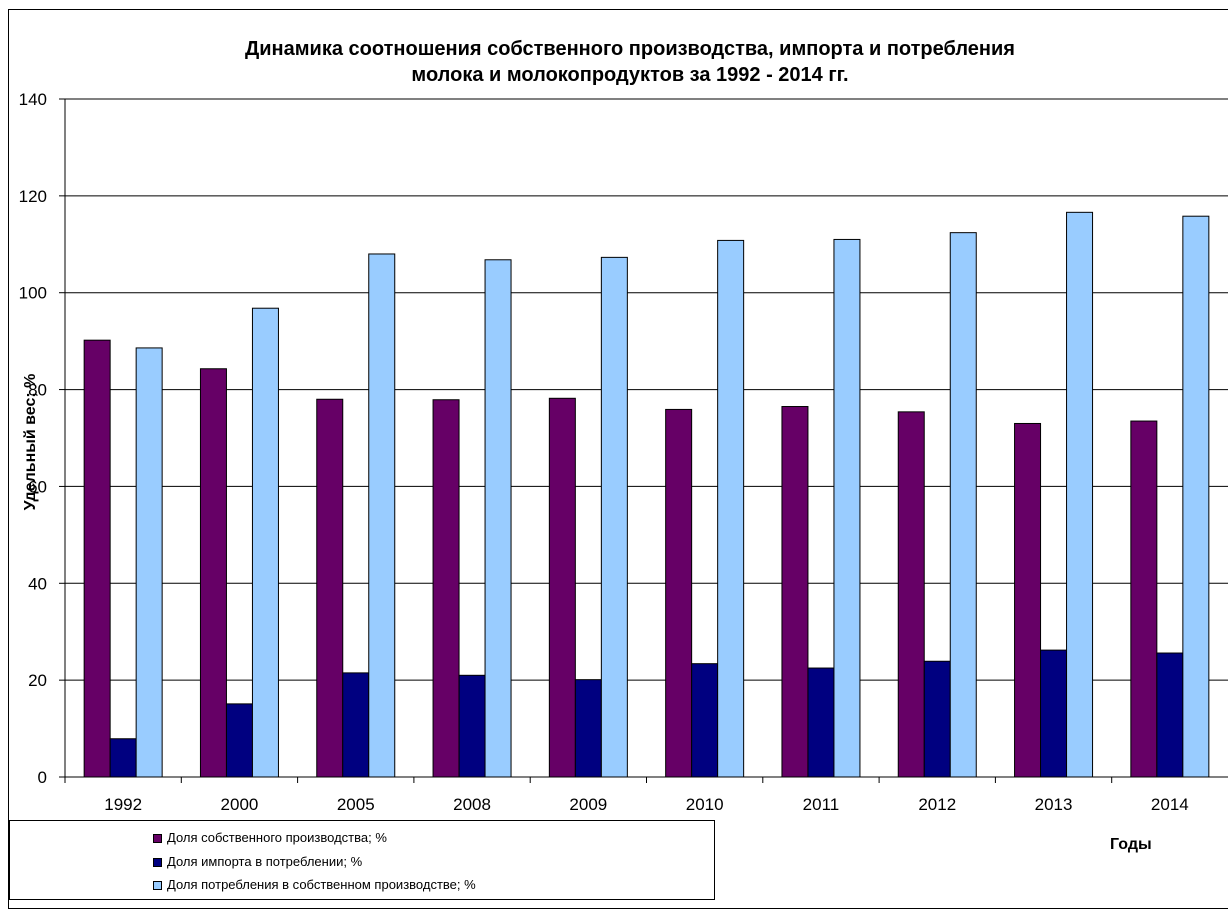  I want to click on x-tick-label: 2005, so click(356, 804).